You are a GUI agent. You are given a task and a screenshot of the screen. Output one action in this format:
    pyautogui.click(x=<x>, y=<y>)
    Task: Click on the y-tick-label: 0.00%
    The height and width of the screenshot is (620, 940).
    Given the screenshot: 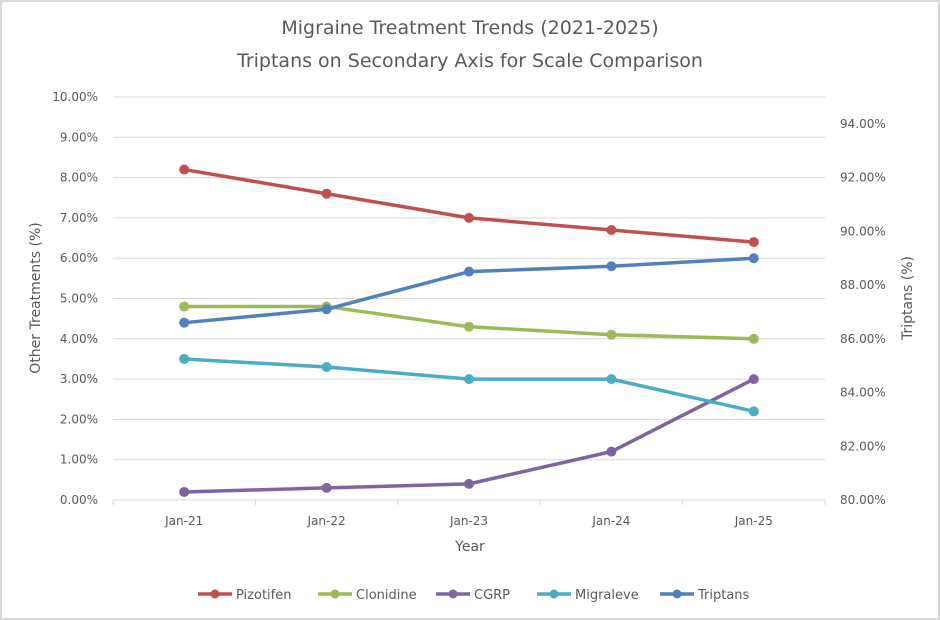 What is the action you would take?
    pyautogui.click(x=79, y=500)
    